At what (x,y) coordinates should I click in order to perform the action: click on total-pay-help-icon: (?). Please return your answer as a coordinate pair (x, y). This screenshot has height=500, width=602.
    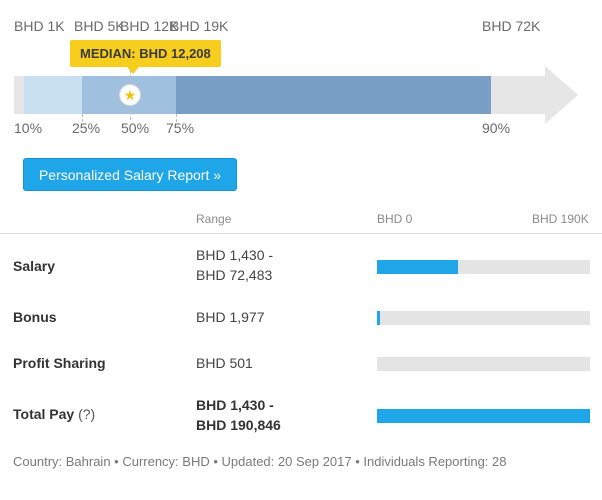
    Looking at the image, I should click on (87, 414).